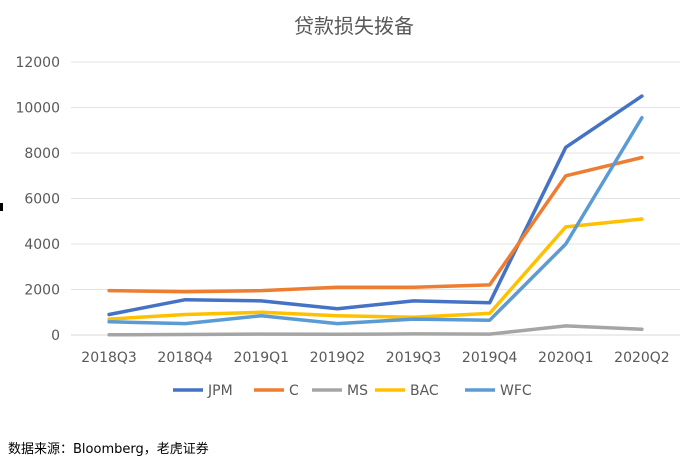 The width and height of the screenshot is (698, 462). I want to click on y-tick-label: 2000, so click(42, 291).